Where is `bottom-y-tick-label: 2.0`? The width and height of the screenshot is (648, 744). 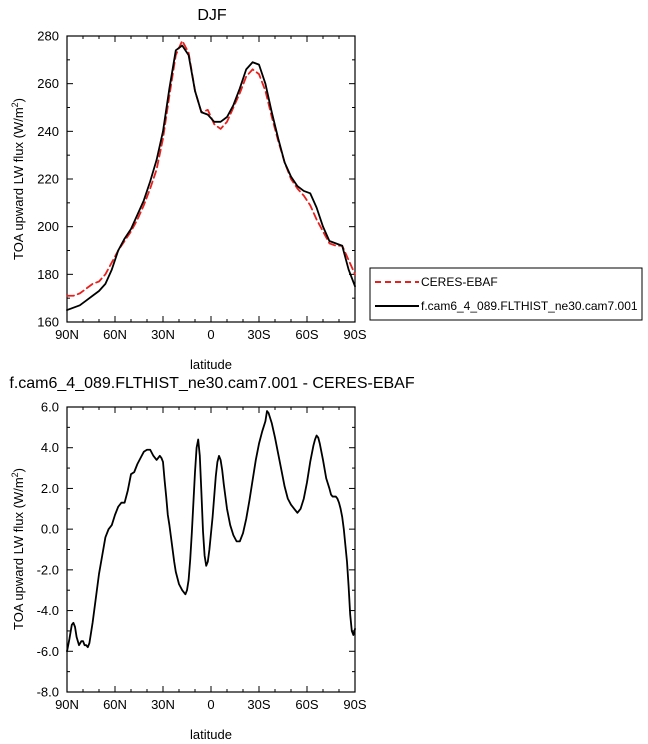 bottom-y-tick-label: 2.0 is located at coordinates (50, 488).